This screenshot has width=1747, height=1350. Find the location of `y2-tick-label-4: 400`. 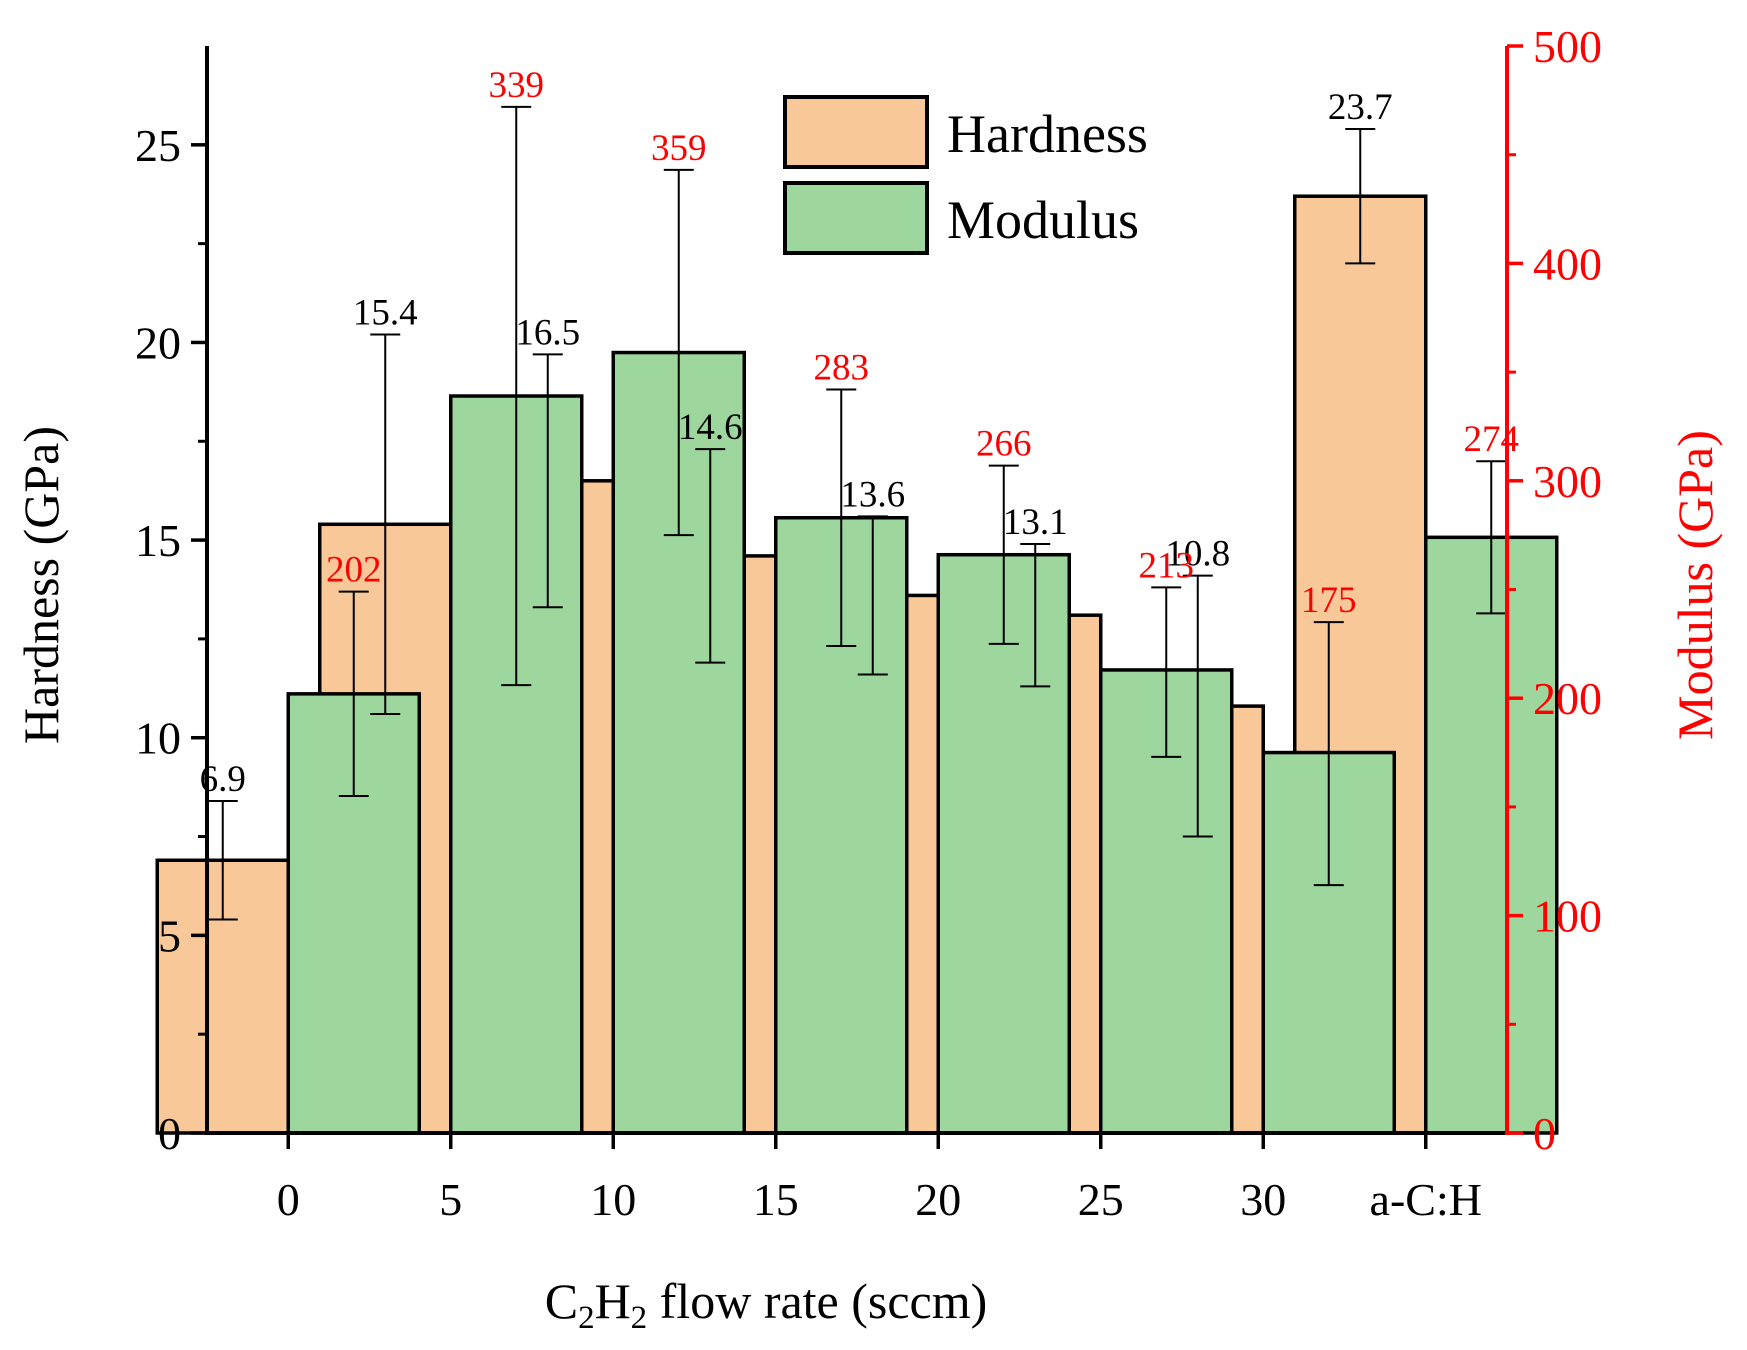

y2-tick-label-4: 400 is located at coordinates (1567, 263).